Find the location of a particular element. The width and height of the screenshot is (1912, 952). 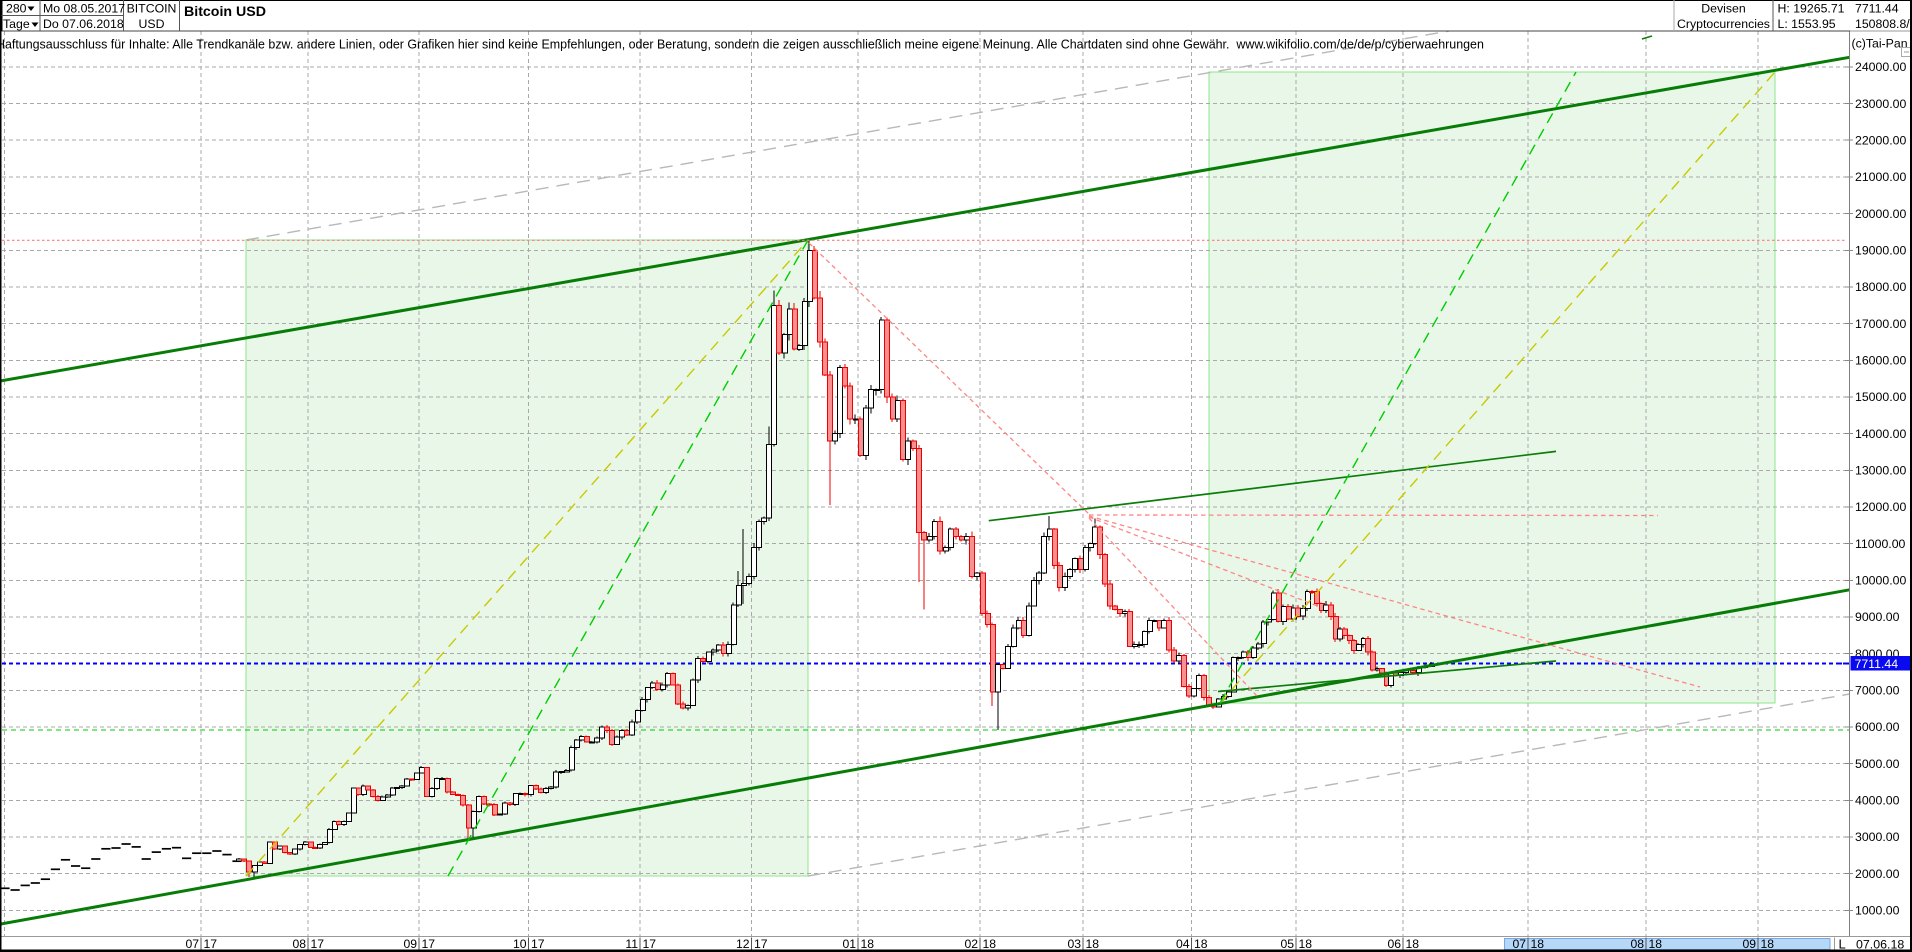

svg-text: 11 is located at coordinates (631, 944).